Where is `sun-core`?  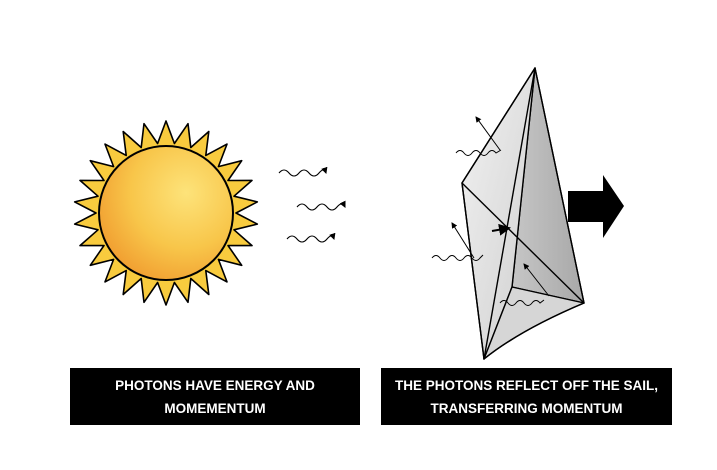 sun-core is located at coordinates (166, 213).